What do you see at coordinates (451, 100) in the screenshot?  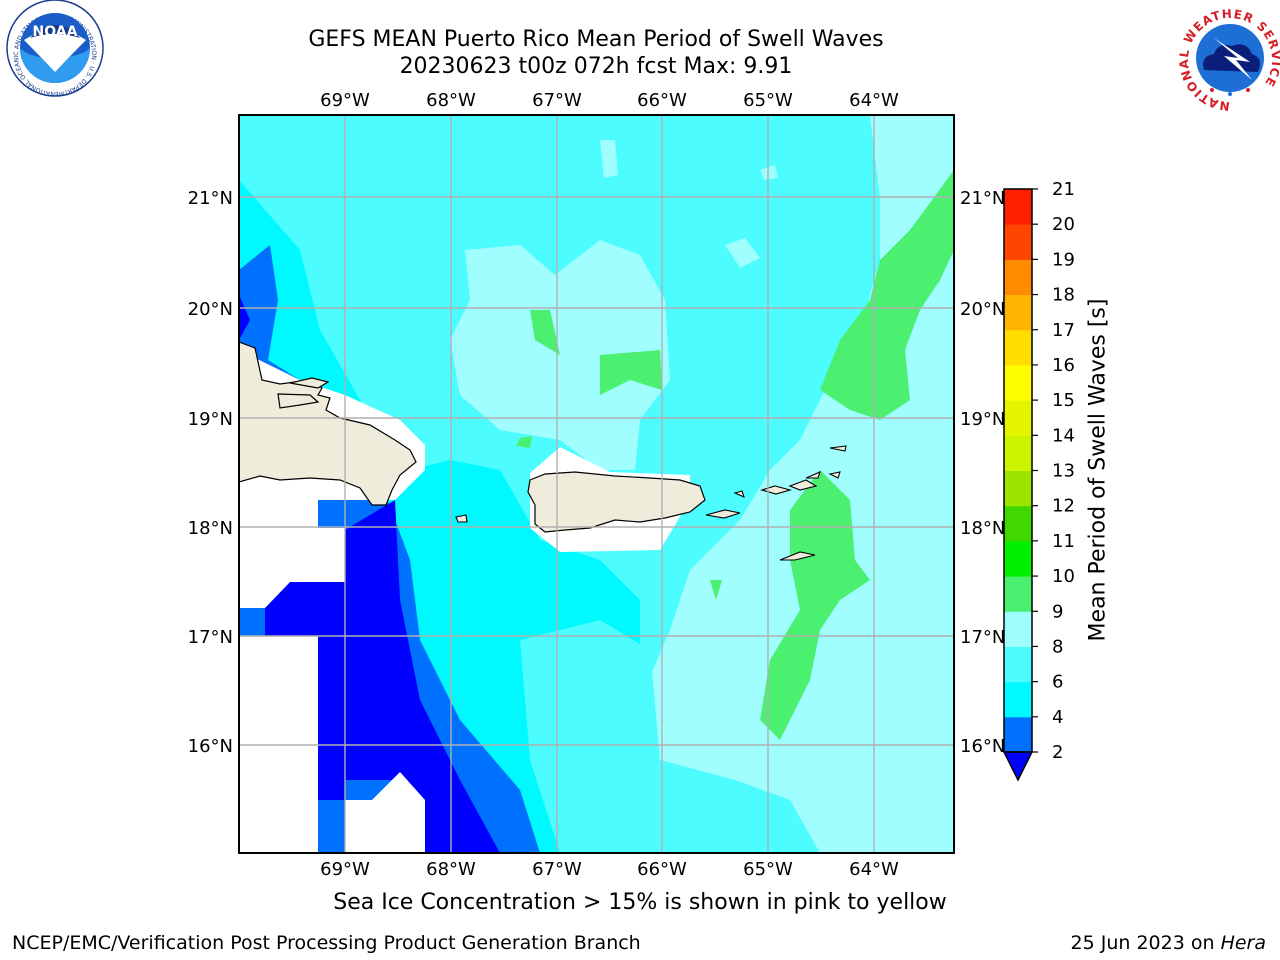 I see `lon-label-top: 68°W` at bounding box center [451, 100].